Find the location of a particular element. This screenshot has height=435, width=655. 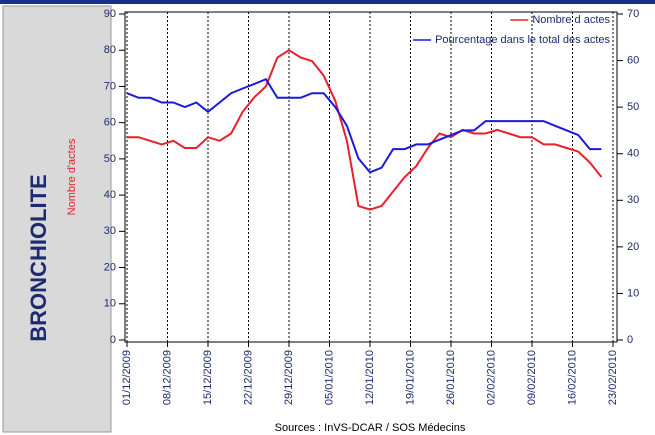

x-tick-label: 12/01/2010 is located at coordinates (370, 377).